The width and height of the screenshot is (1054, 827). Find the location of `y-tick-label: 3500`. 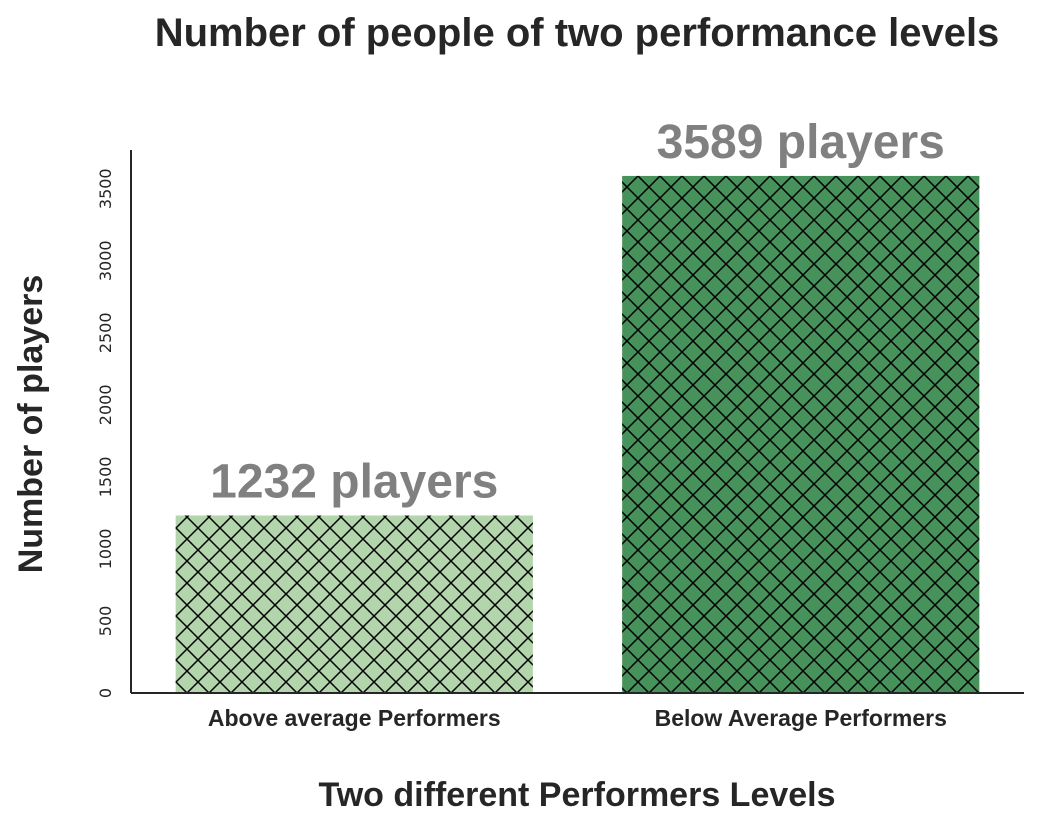

y-tick-label: 3500 is located at coordinates (105, 188).